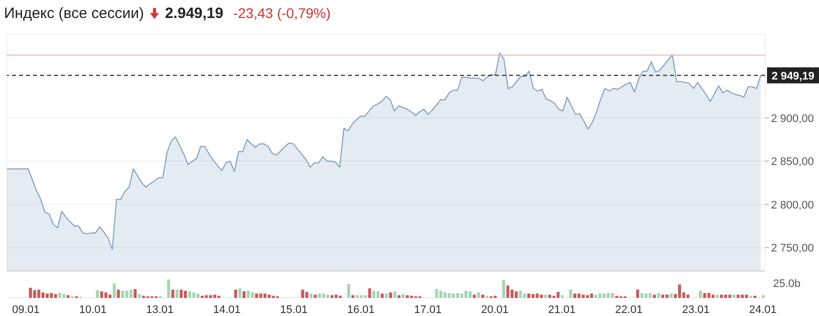  I want to click on x-tick-label: 24.01, so click(763, 310).